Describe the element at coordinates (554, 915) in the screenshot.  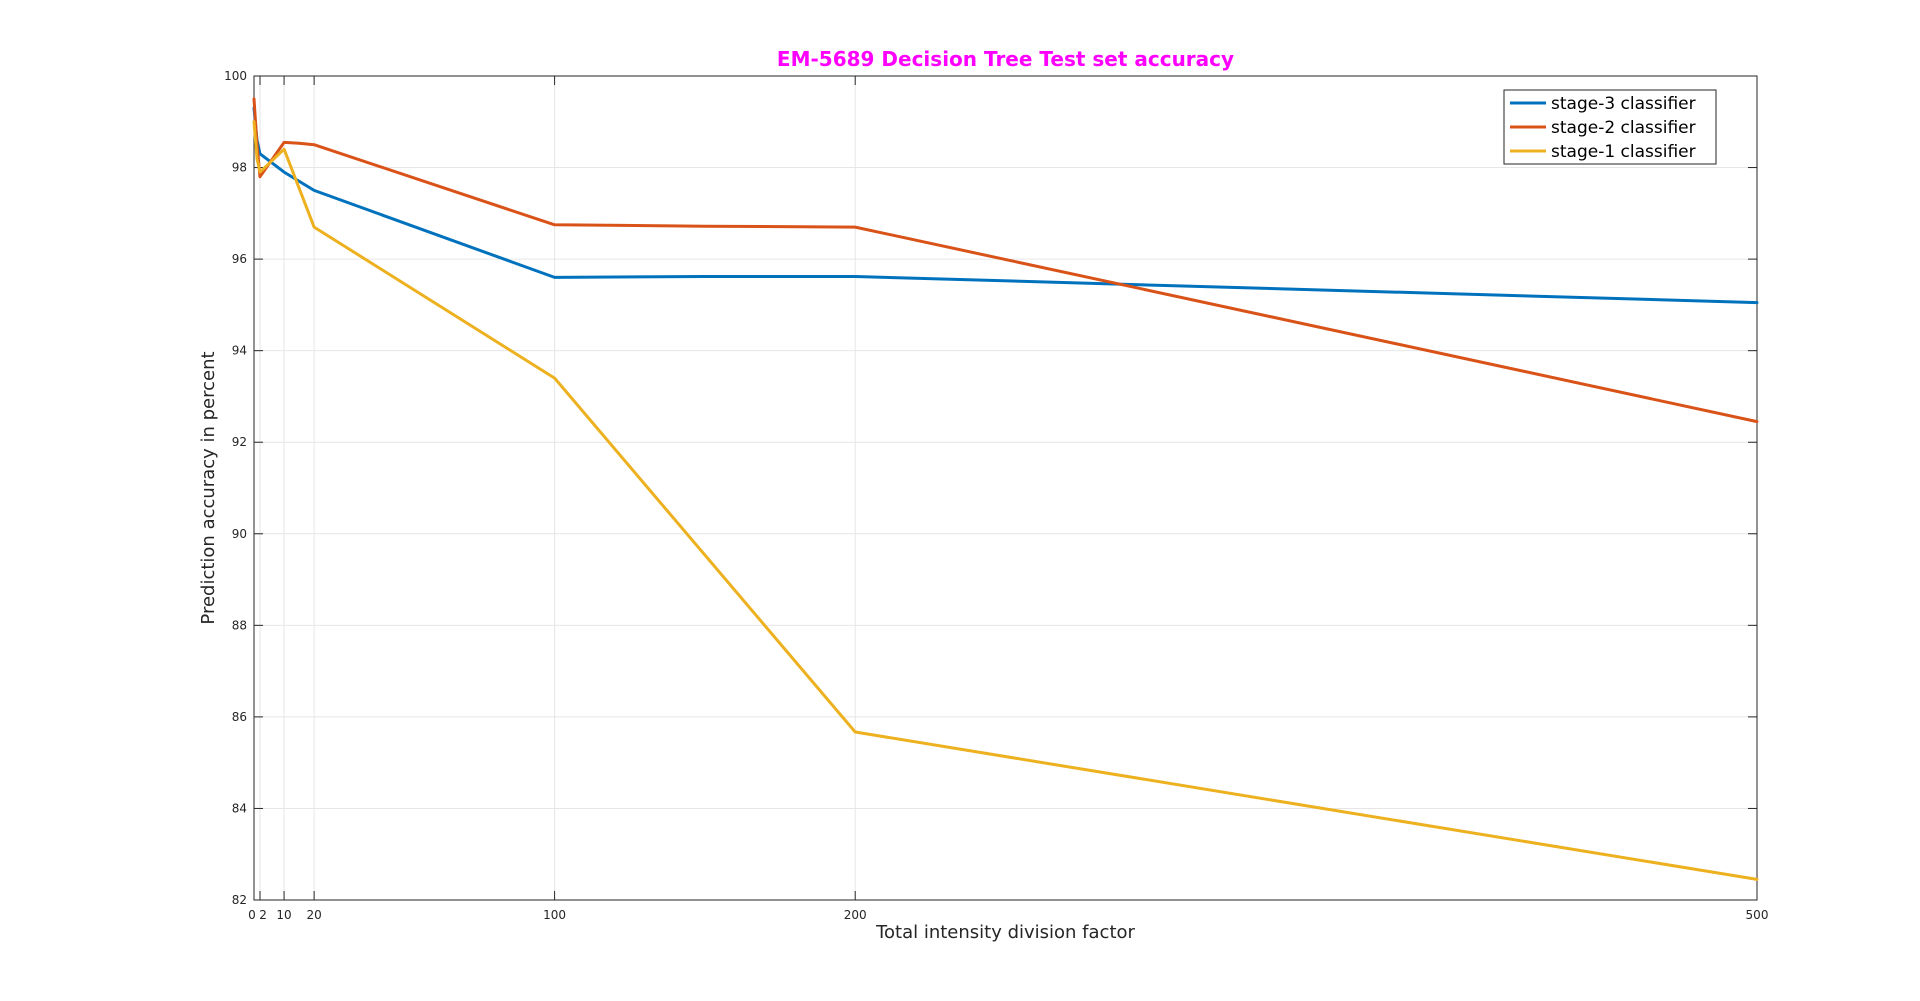
I see `x-tick-label: 100` at that location.